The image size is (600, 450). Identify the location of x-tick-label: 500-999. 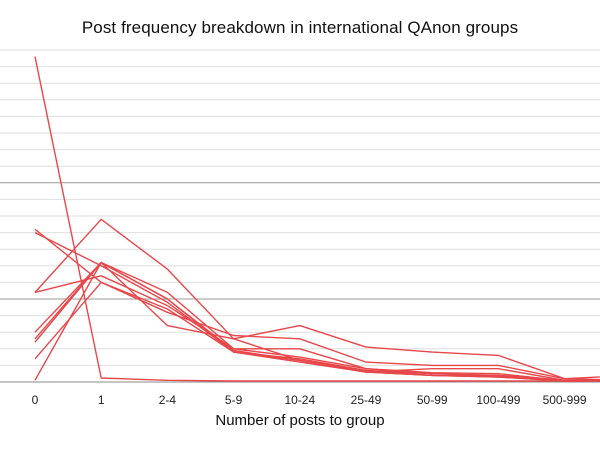
(565, 400).